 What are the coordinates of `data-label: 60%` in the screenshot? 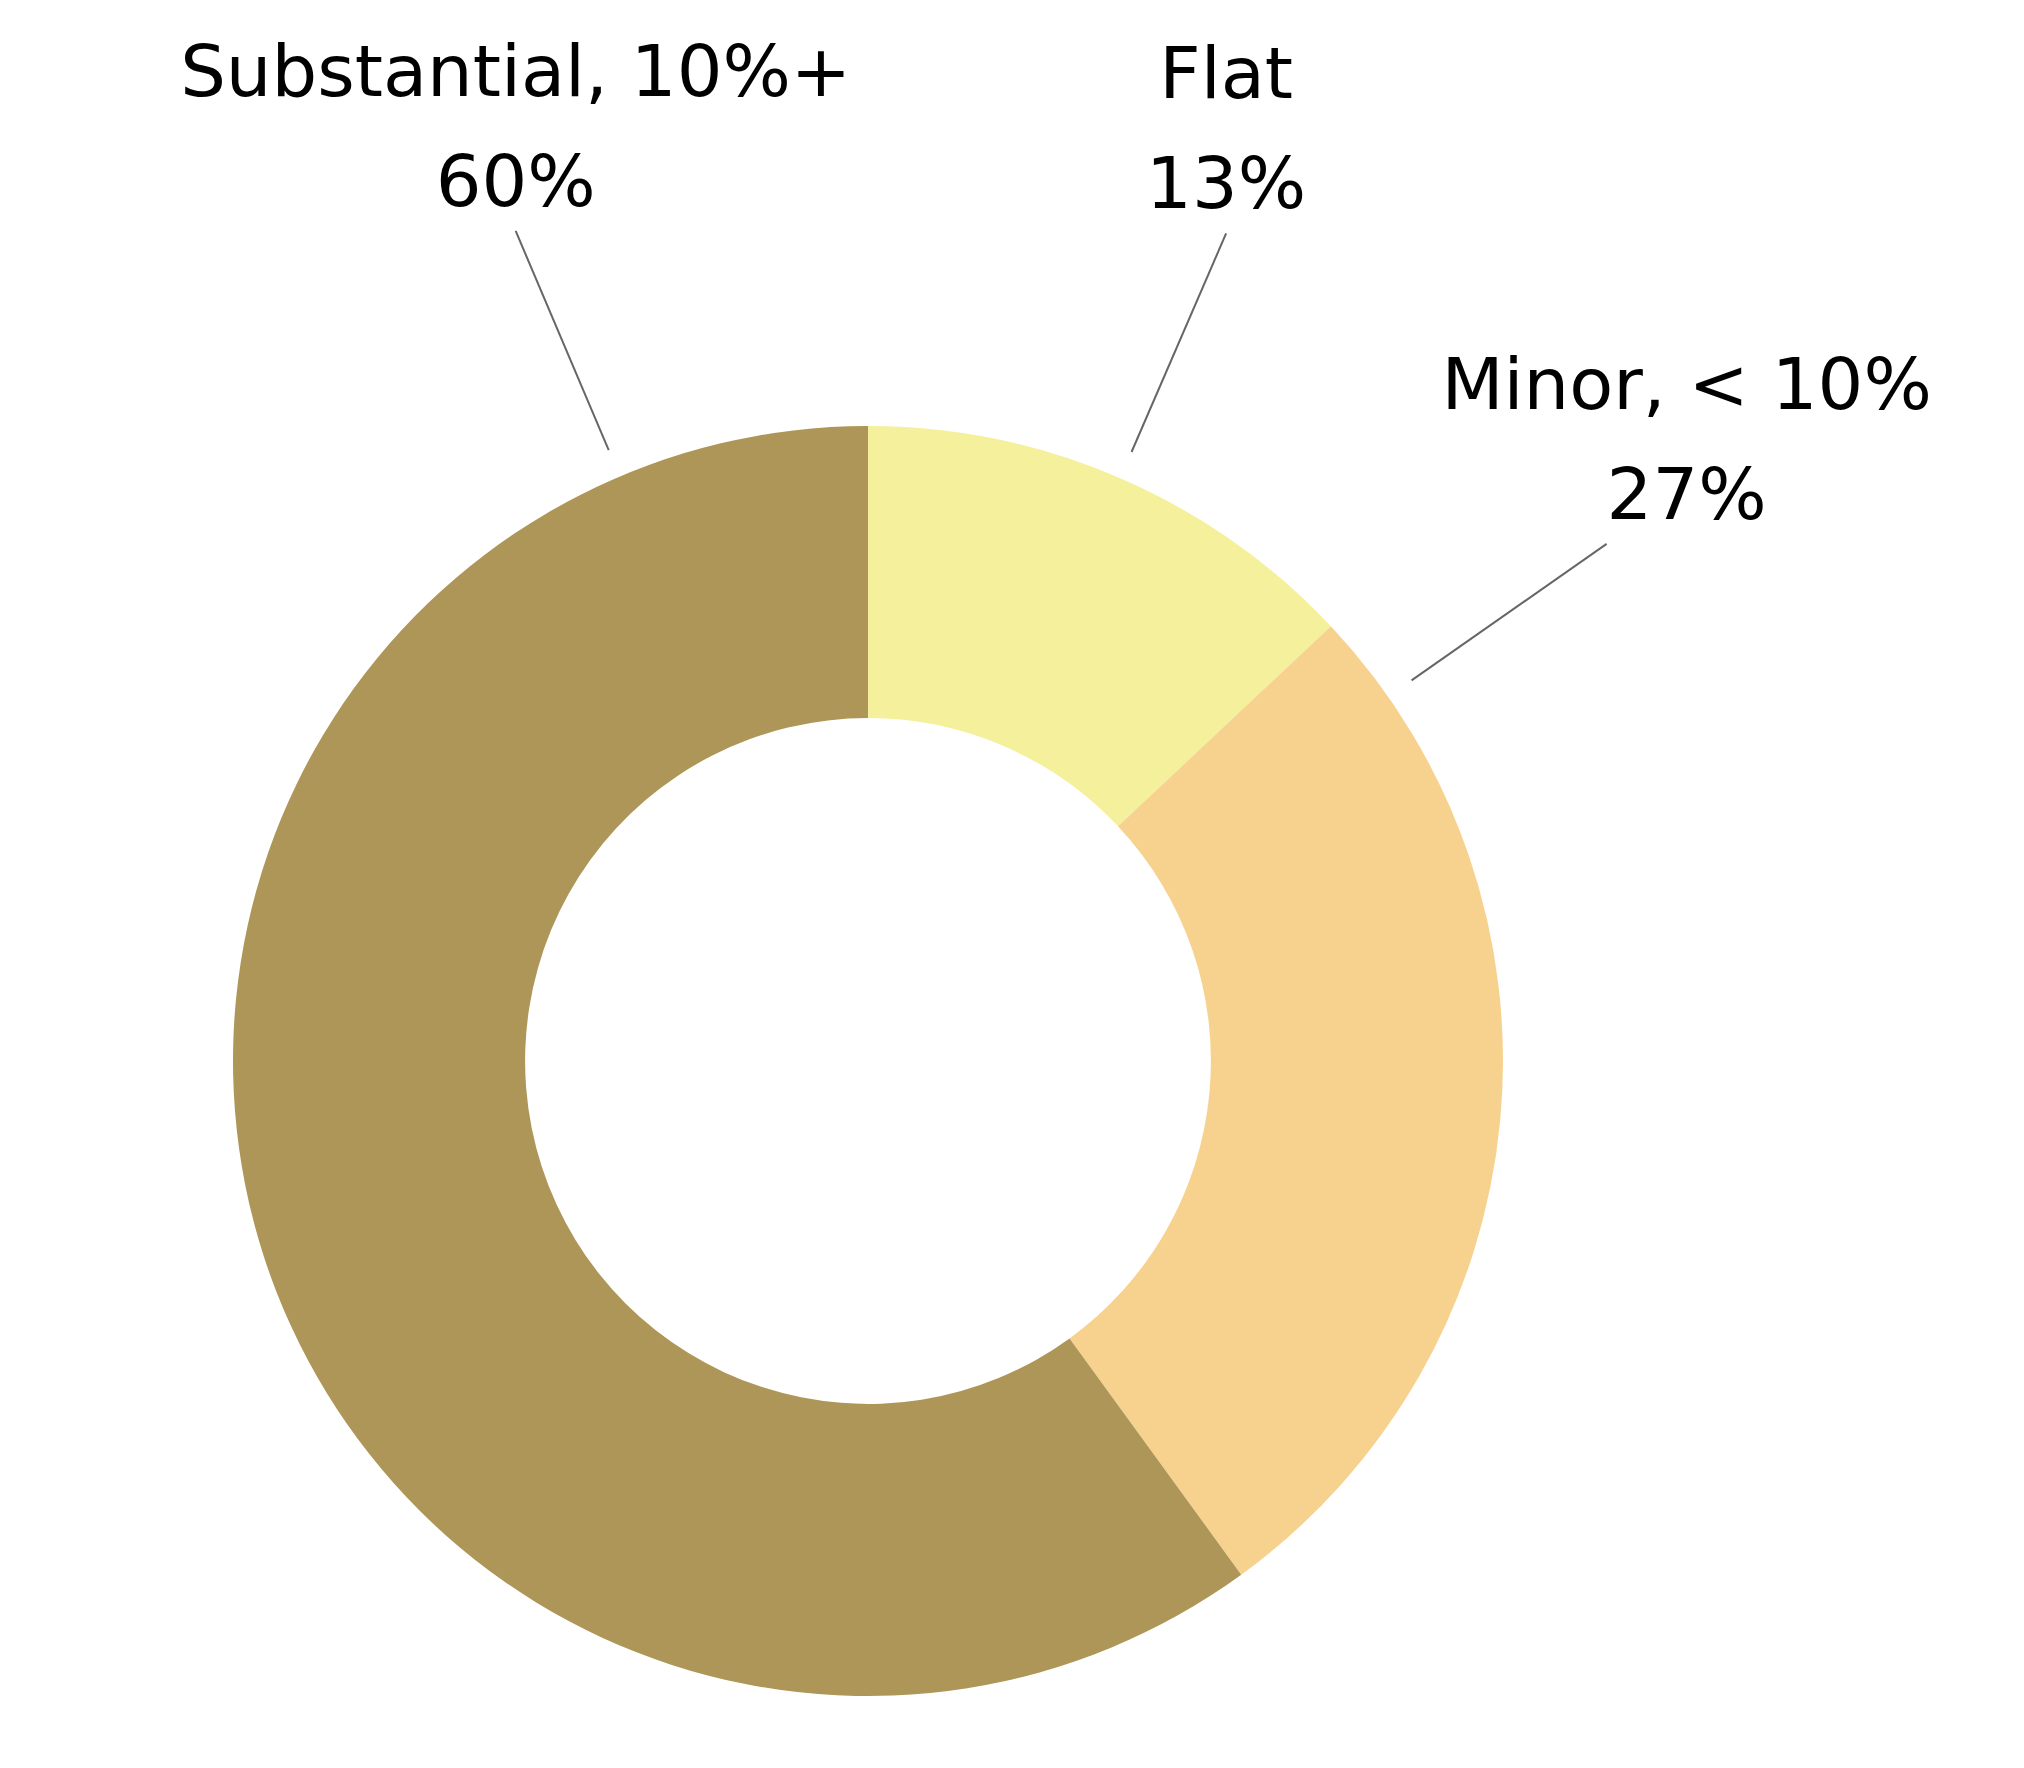 It's located at (515, 180).